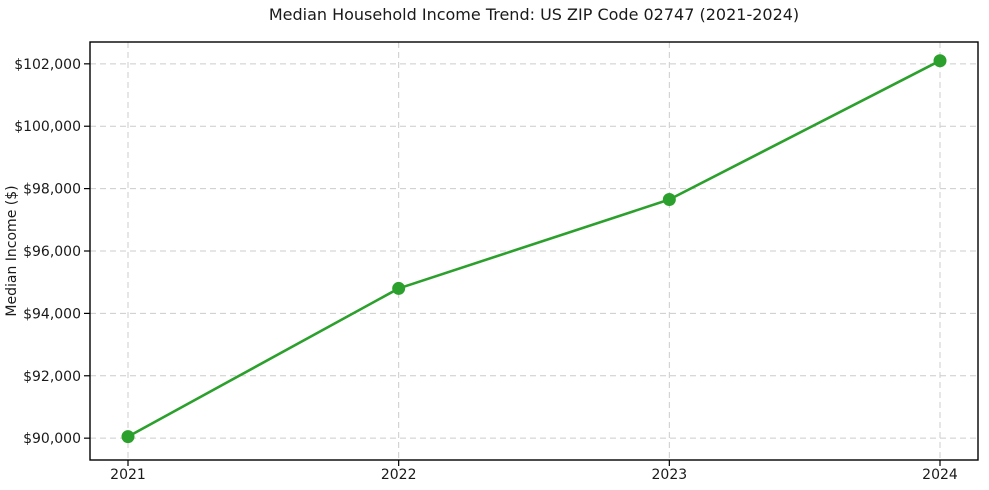 This screenshot has width=989, height=490. Describe the element at coordinates (52, 252) in the screenshot. I see `y-tick-label: $96,000` at that location.